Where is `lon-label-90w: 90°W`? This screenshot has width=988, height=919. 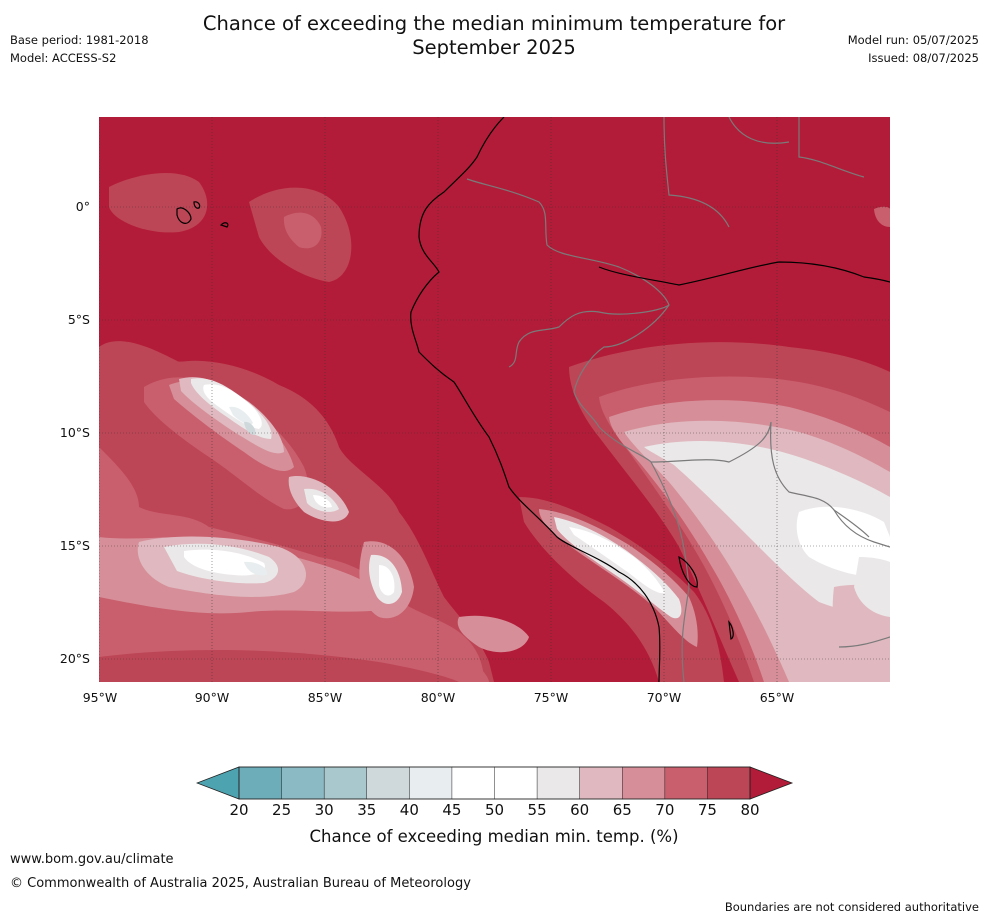
lon-label-90w: 90°W is located at coordinates (212, 697).